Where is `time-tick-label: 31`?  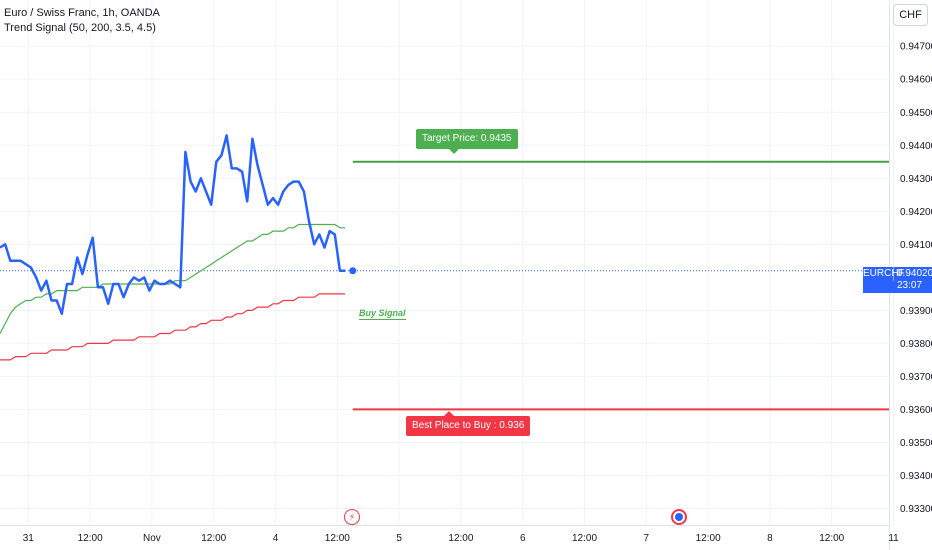 time-tick-label: 31 is located at coordinates (29, 538).